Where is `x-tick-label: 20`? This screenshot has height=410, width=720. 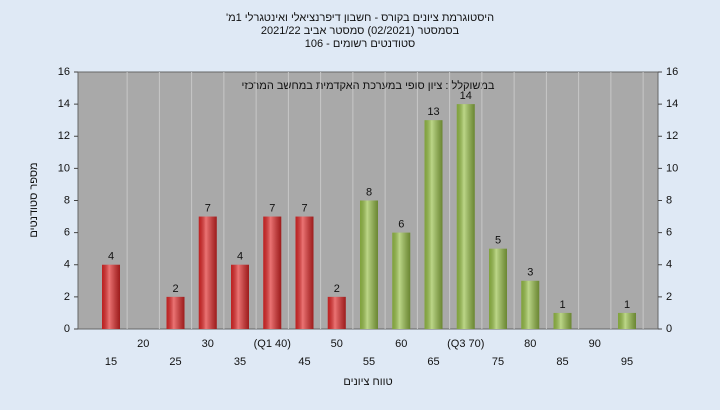
x-tick-label: 20 is located at coordinates (143, 344).